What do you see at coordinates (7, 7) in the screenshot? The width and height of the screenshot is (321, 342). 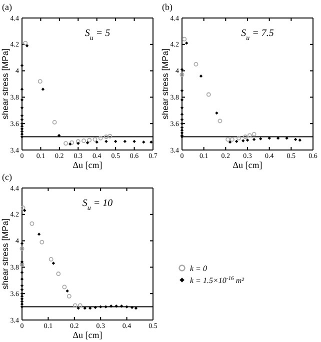 I see `chart-title: (a)` at bounding box center [7, 7].